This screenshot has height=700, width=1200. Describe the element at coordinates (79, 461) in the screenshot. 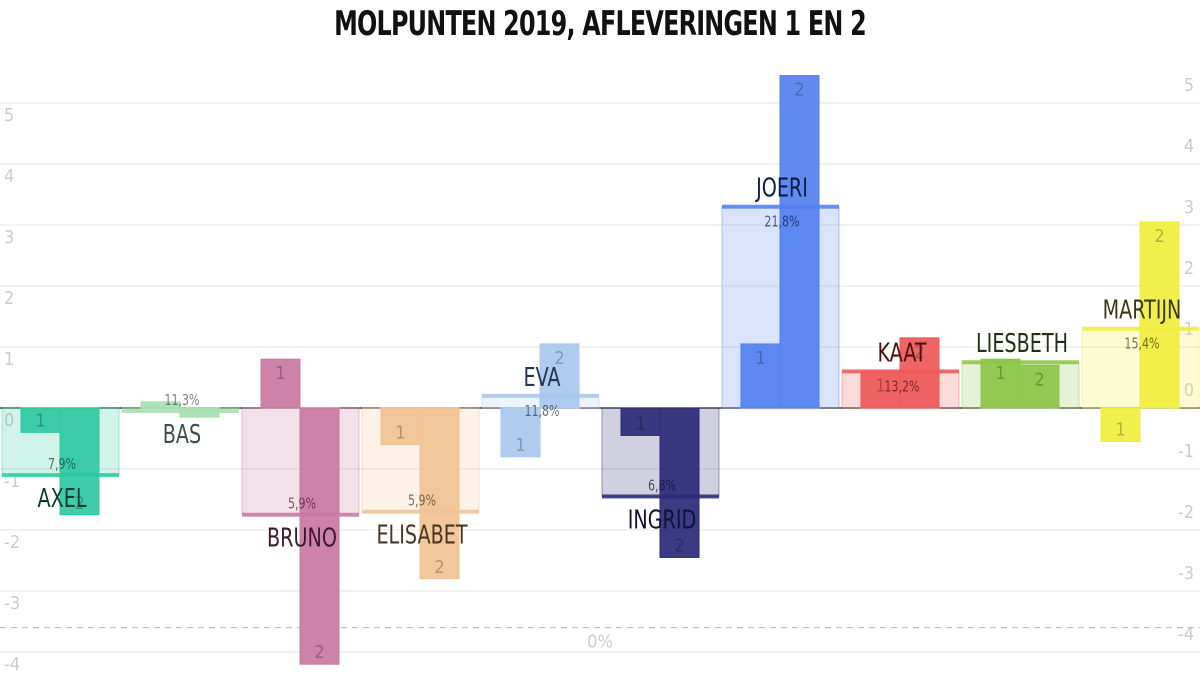

I see `bar-axel-episode2` at that location.